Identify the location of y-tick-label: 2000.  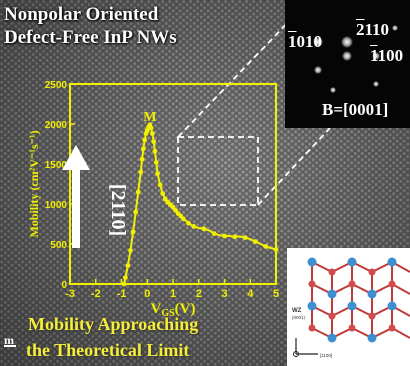
(56, 125).